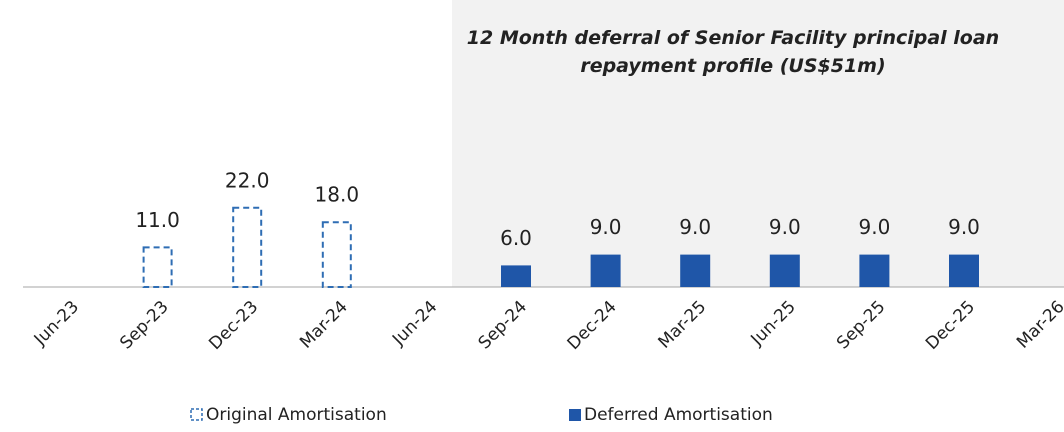  What do you see at coordinates (247, 180) in the screenshot?
I see `data-label: 22.0` at bounding box center [247, 180].